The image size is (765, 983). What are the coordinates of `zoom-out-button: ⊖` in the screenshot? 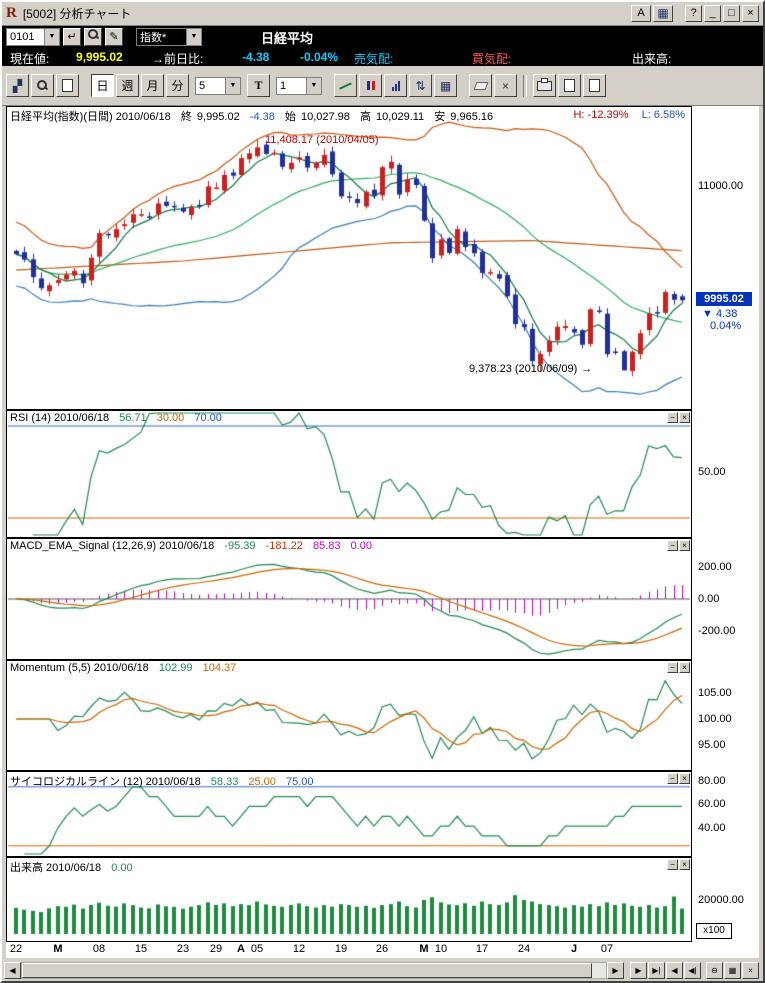 It's located at (714, 970).